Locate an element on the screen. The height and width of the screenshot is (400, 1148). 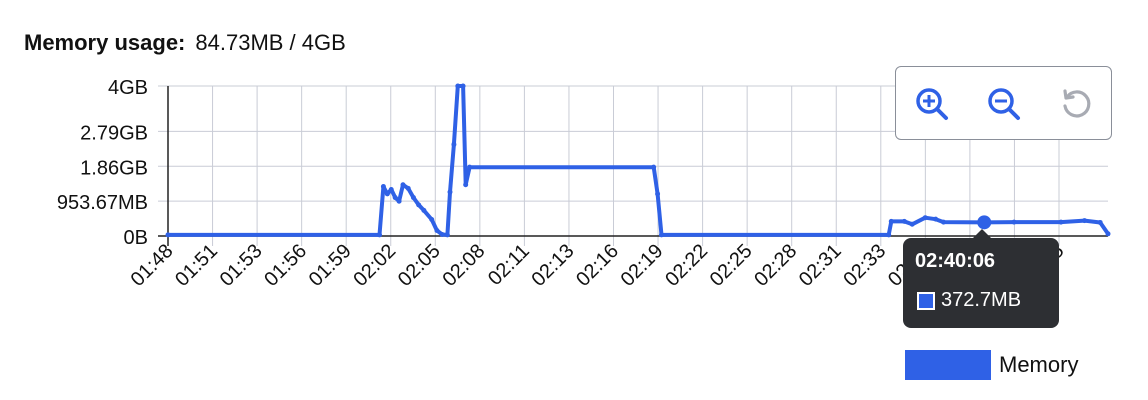
x-tick-label: 02:19 is located at coordinates (642, 265).